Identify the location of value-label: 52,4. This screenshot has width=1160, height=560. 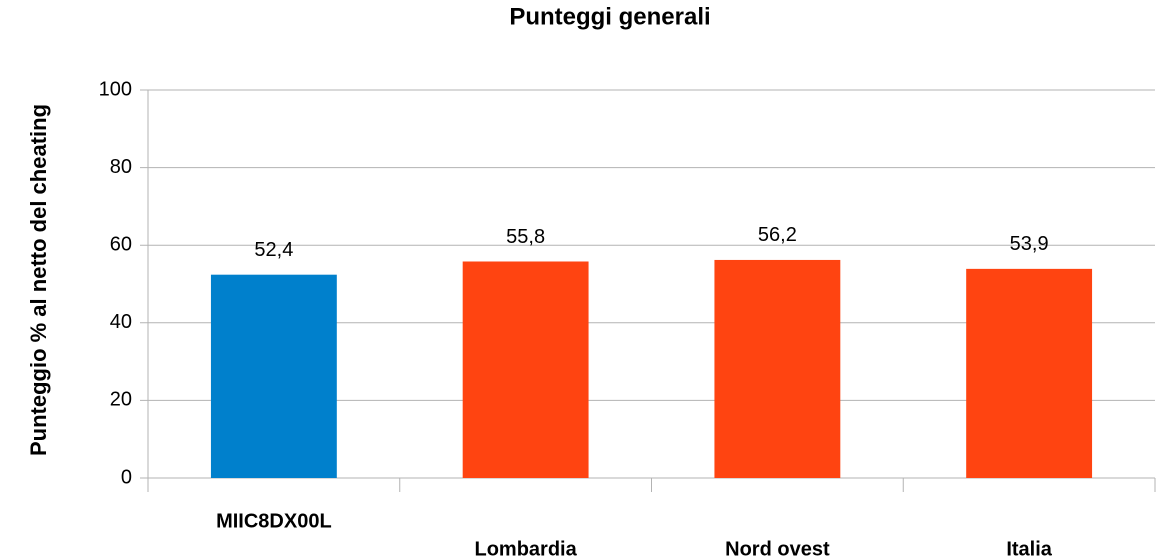
(273, 250).